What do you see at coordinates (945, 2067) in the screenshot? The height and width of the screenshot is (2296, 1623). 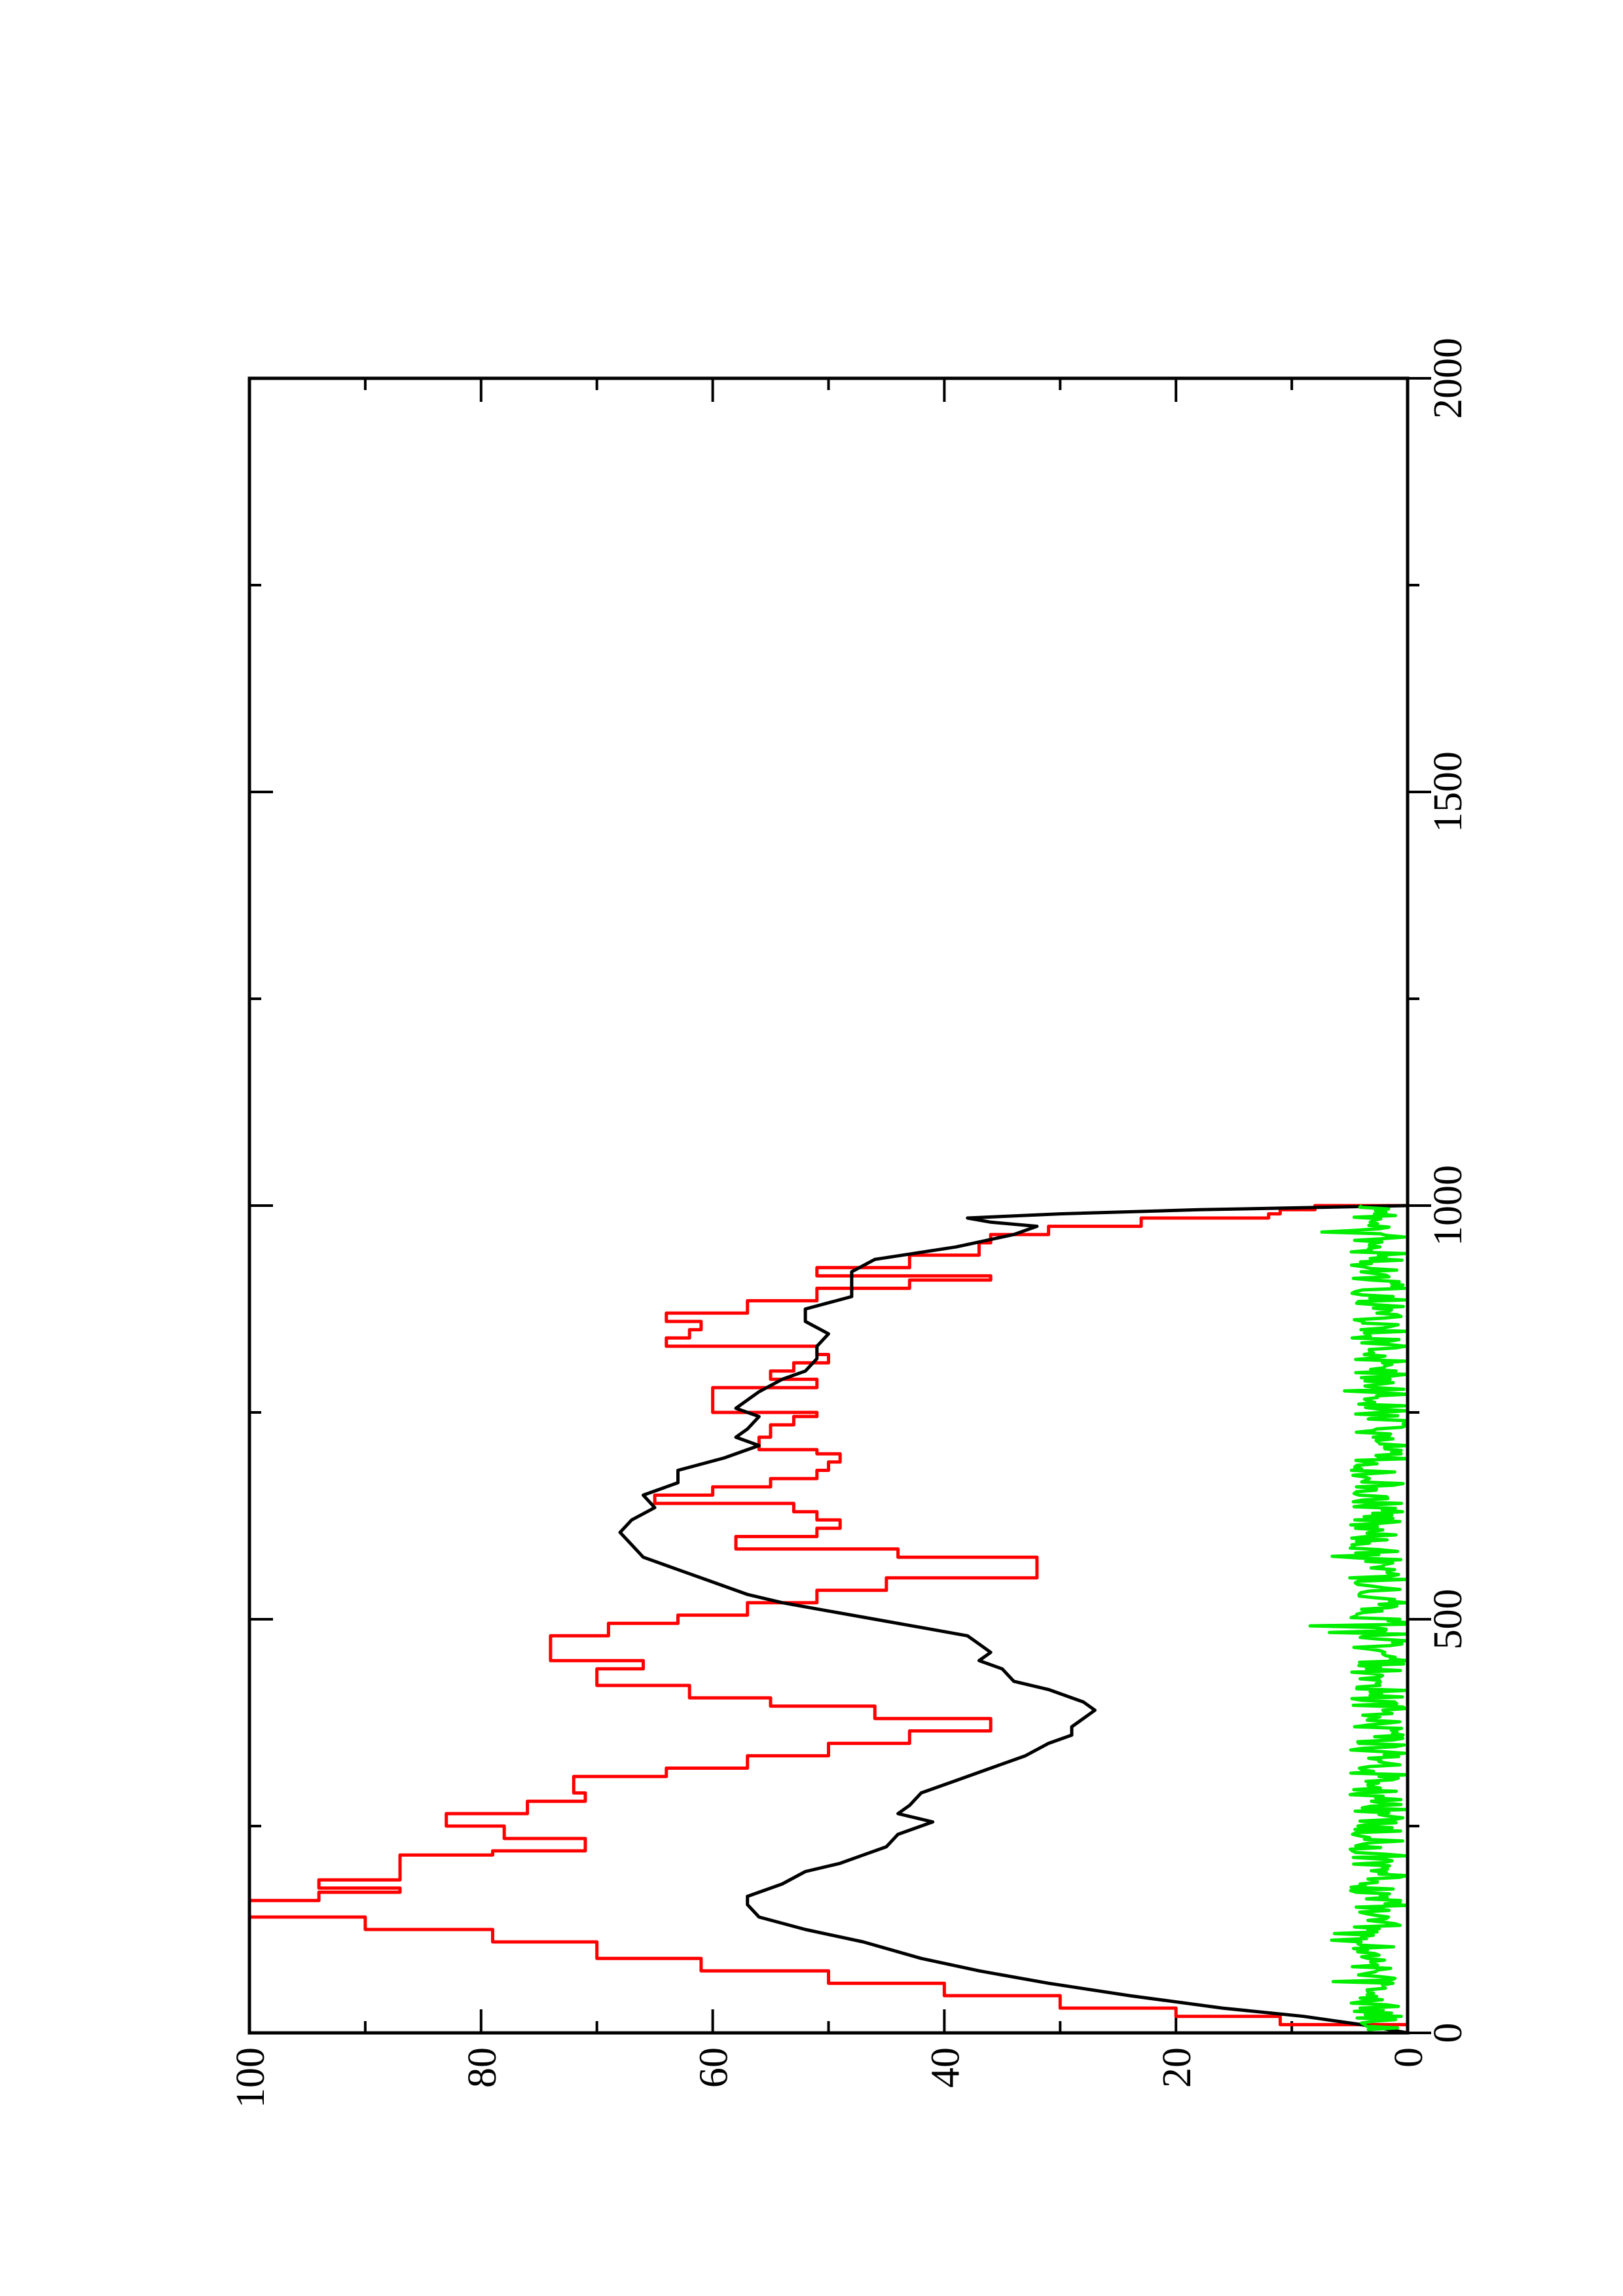 I see `y-tick-label: 40` at bounding box center [945, 2067].